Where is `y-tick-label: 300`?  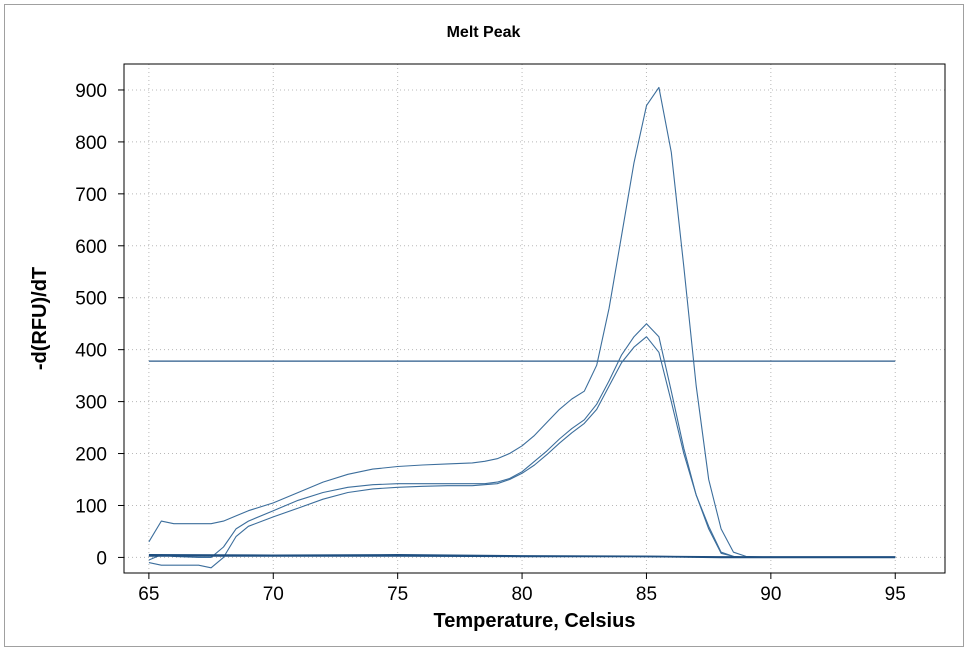
y-tick-label: 300 is located at coordinates (91, 403).